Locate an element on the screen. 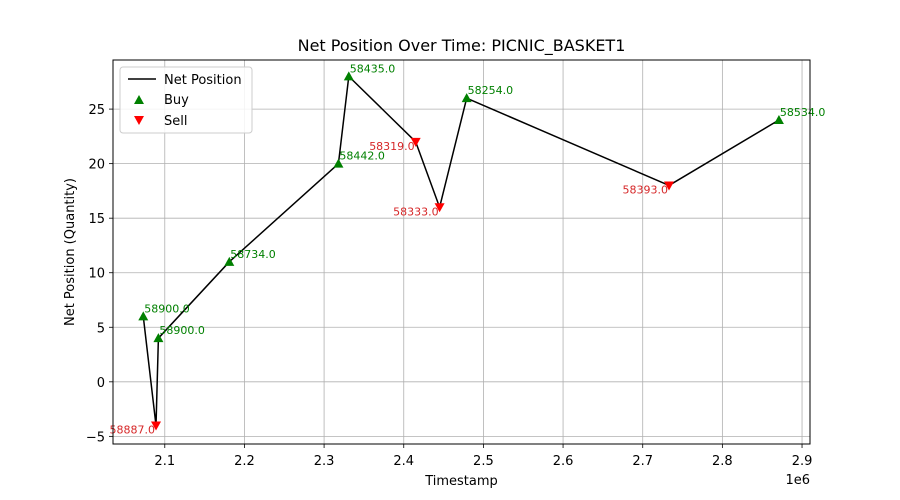 This screenshot has width=900, height=500. y-tick-label: 20 is located at coordinates (96, 165).